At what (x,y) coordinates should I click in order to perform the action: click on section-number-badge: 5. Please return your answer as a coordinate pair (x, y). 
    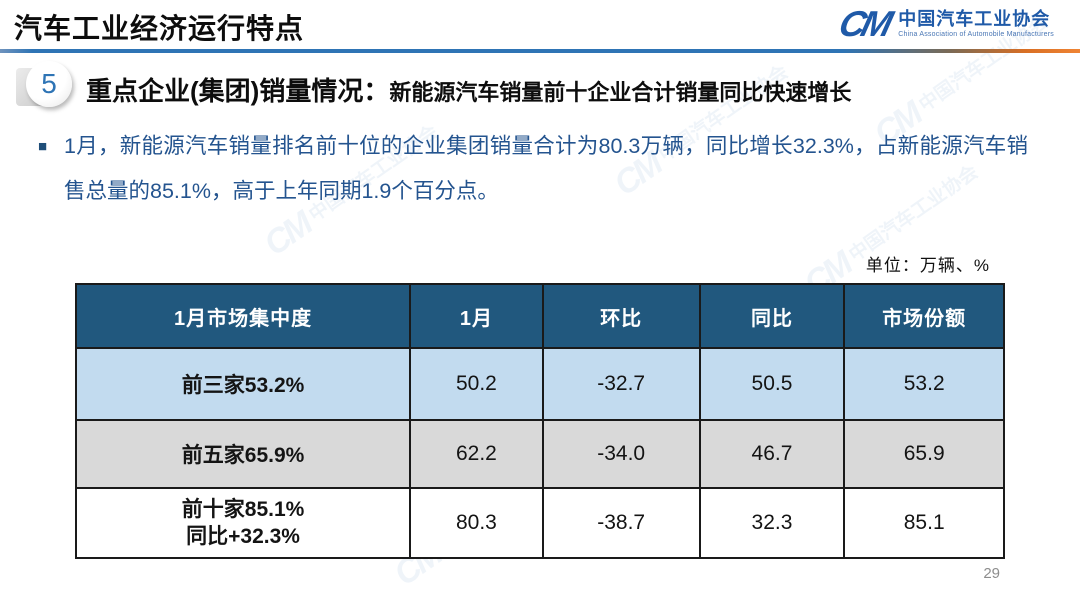
    Looking at the image, I should click on (45, 85).